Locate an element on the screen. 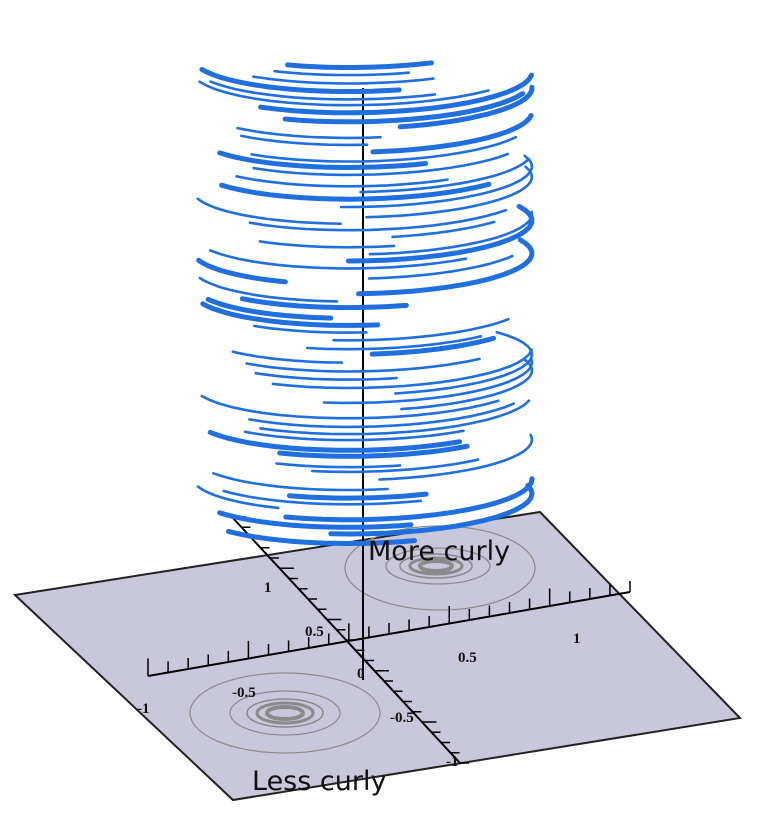 The height and width of the screenshot is (830, 759). y-tick-label-neg05: -0.5 is located at coordinates (402, 718).